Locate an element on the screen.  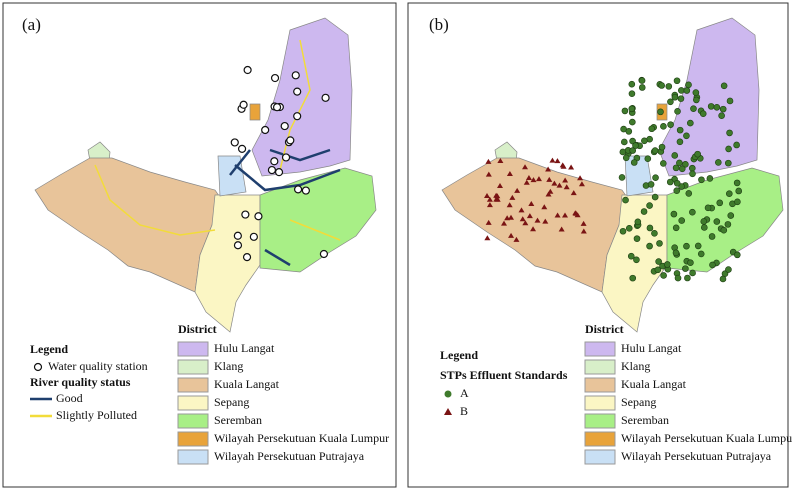
legend-label: Water quality station is located at coordinates (98, 366).